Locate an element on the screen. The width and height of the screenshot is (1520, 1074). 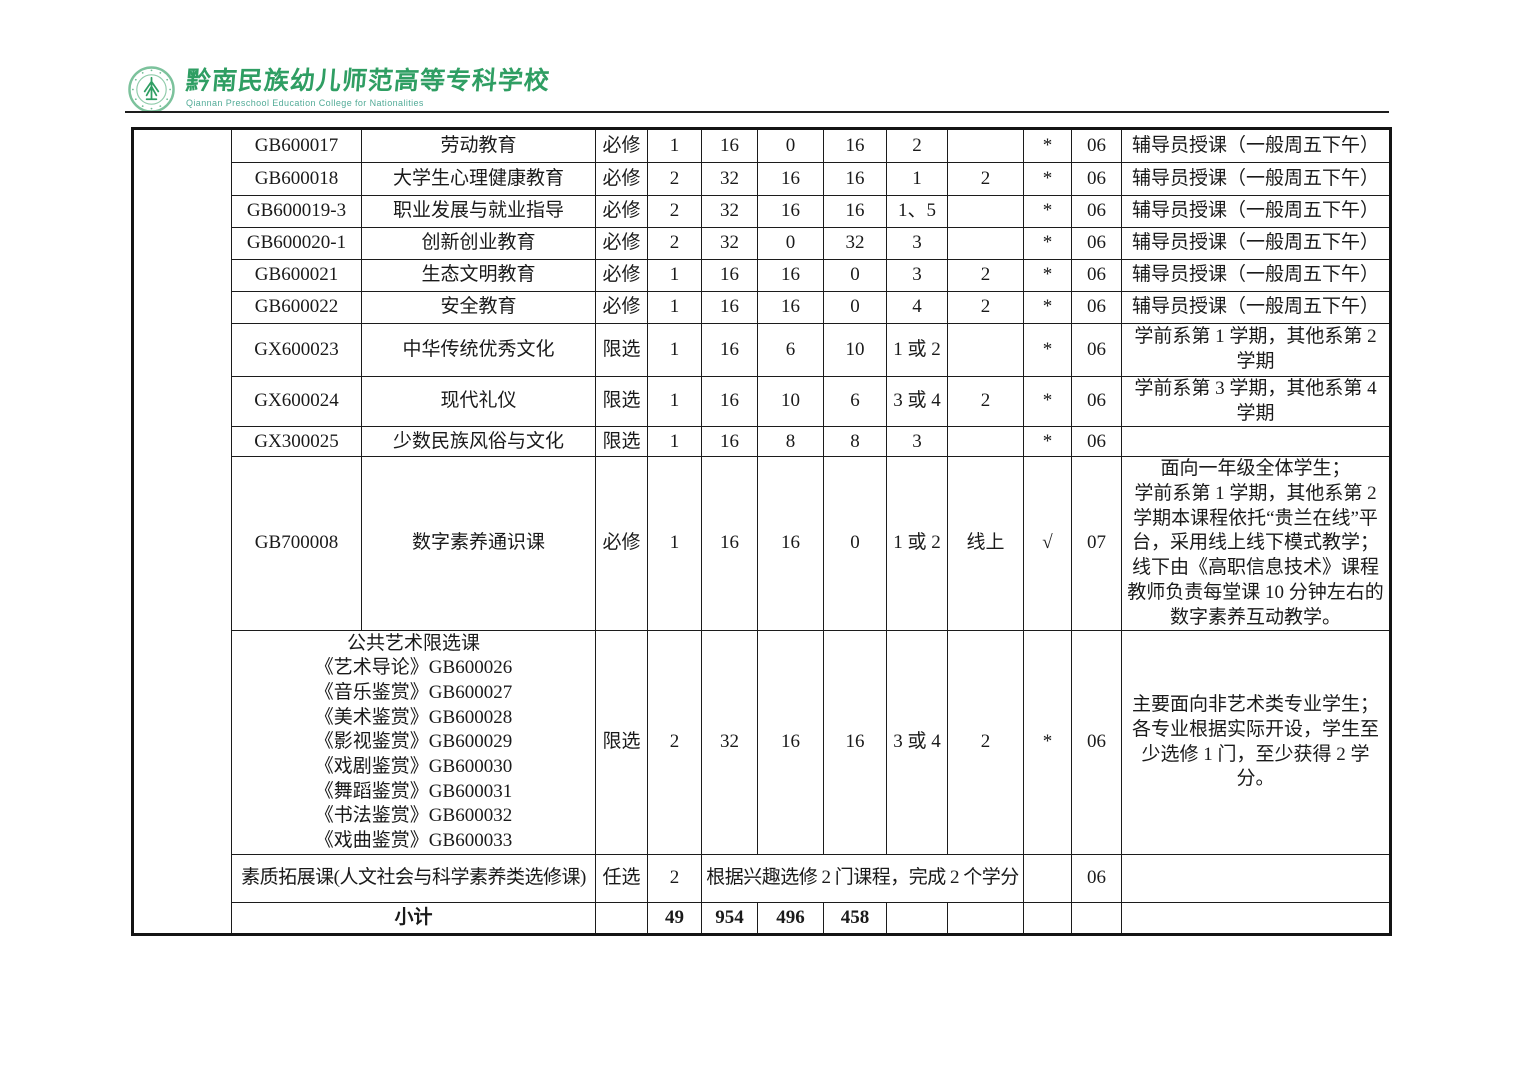
category-cell is located at coordinates (182, 531).